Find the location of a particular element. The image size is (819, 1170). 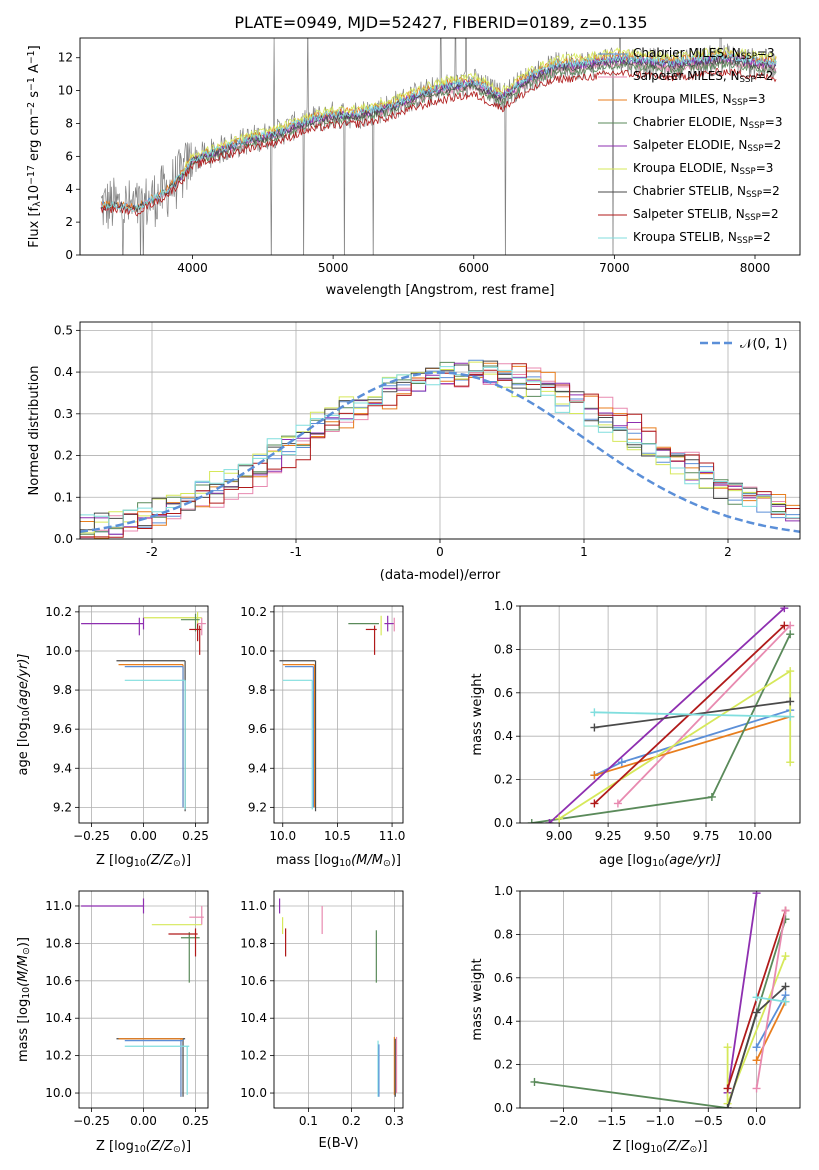

label-part: =3 is located at coordinates (766, 53).